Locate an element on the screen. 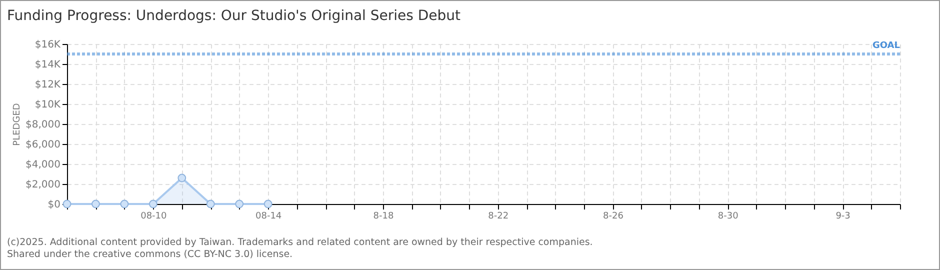 Image resolution: width=940 pixels, height=270 pixels. x-tick-label: 08-14 is located at coordinates (268, 217).